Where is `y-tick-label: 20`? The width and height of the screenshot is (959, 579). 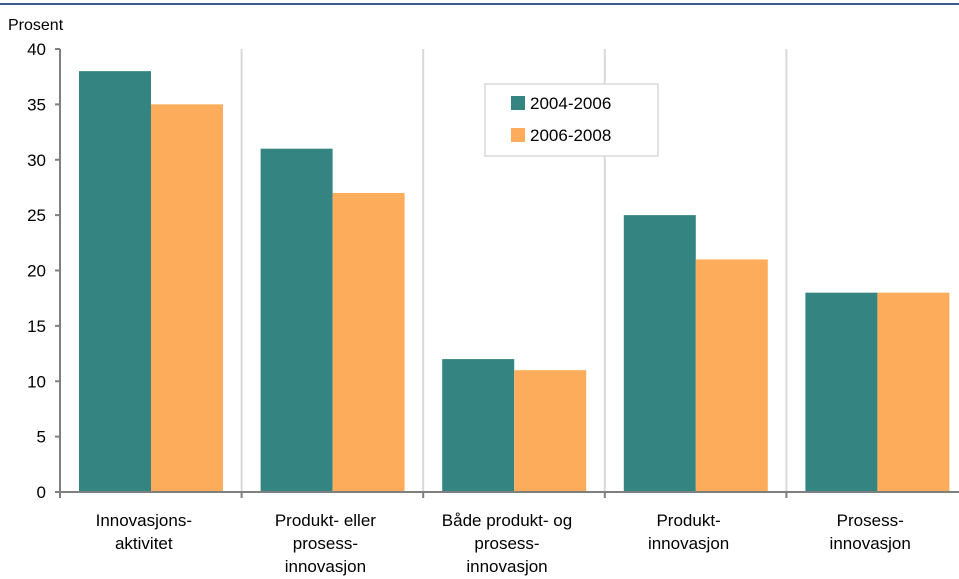 y-tick-label: 20 is located at coordinates (36, 271).